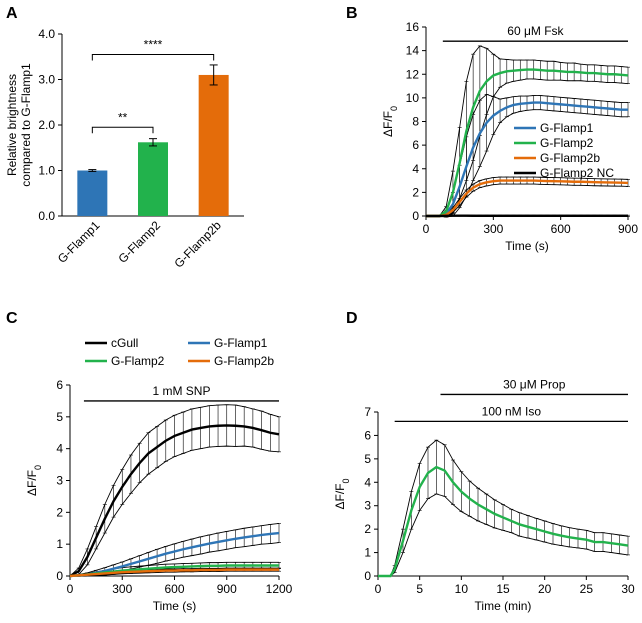 The height and width of the screenshot is (623, 642). What do you see at coordinates (346, 480) in the screenshot?
I see `panel-d-y-axis-label-sub: 0` at bounding box center [346, 480].